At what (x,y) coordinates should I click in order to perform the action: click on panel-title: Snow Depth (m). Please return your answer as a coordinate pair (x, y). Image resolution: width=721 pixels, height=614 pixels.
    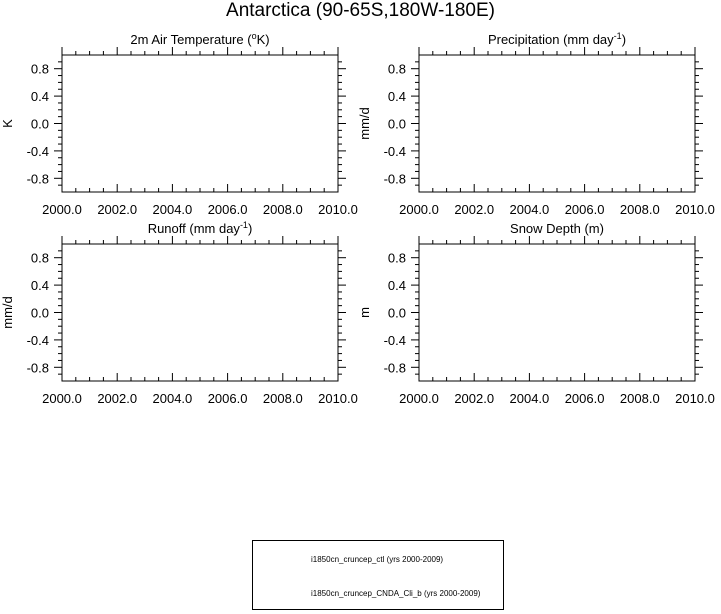
    Looking at the image, I should click on (557, 228).